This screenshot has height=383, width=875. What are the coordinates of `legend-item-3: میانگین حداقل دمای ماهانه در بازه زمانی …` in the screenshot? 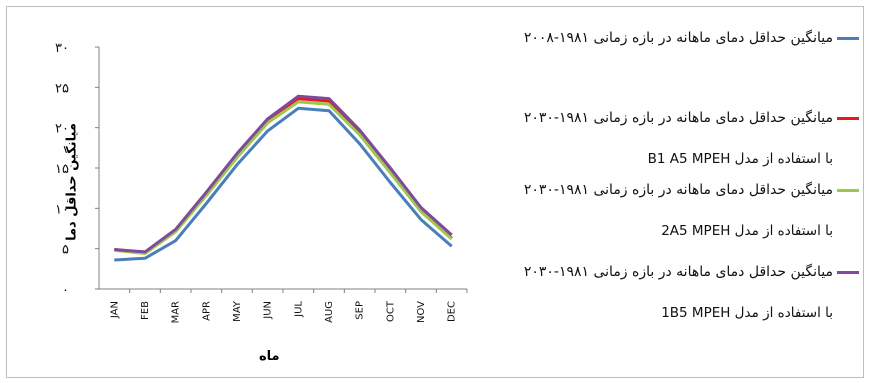 It's located at (646, 211).